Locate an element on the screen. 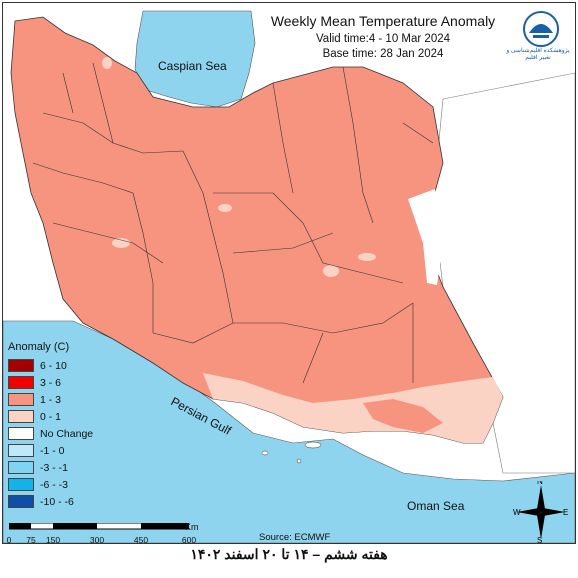 This screenshot has height=578, width=578. legend-label: -1 - 0 is located at coordinates (52, 450).